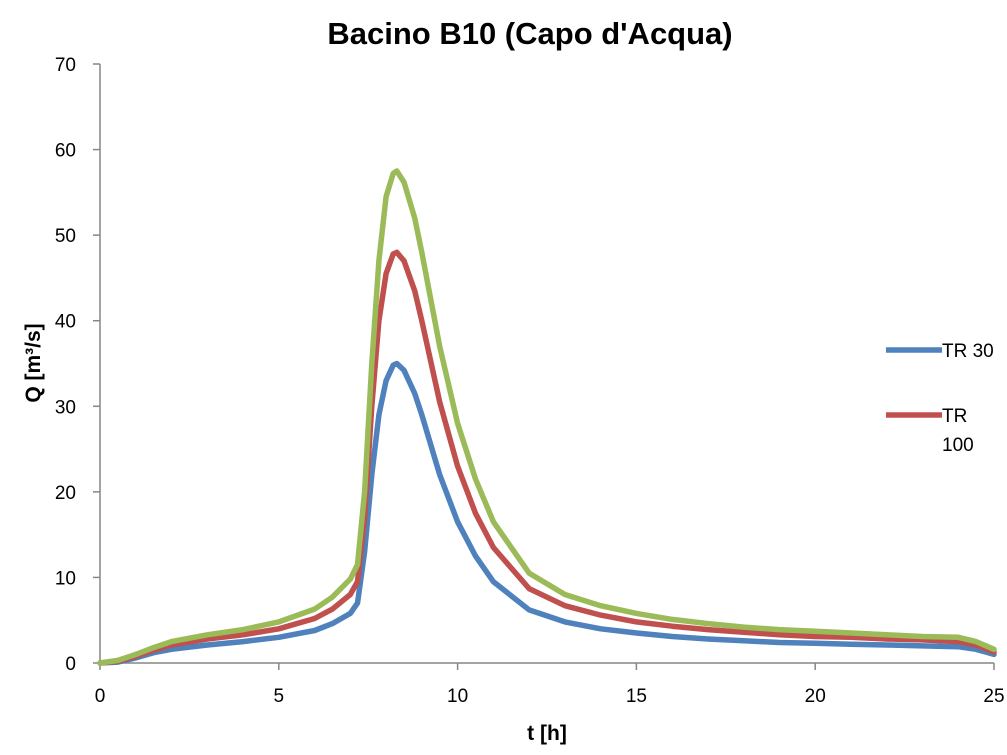 This screenshot has height=755, width=1007. Describe the element at coordinates (279, 696) in the screenshot. I see `x-tick-label: 5` at that location.